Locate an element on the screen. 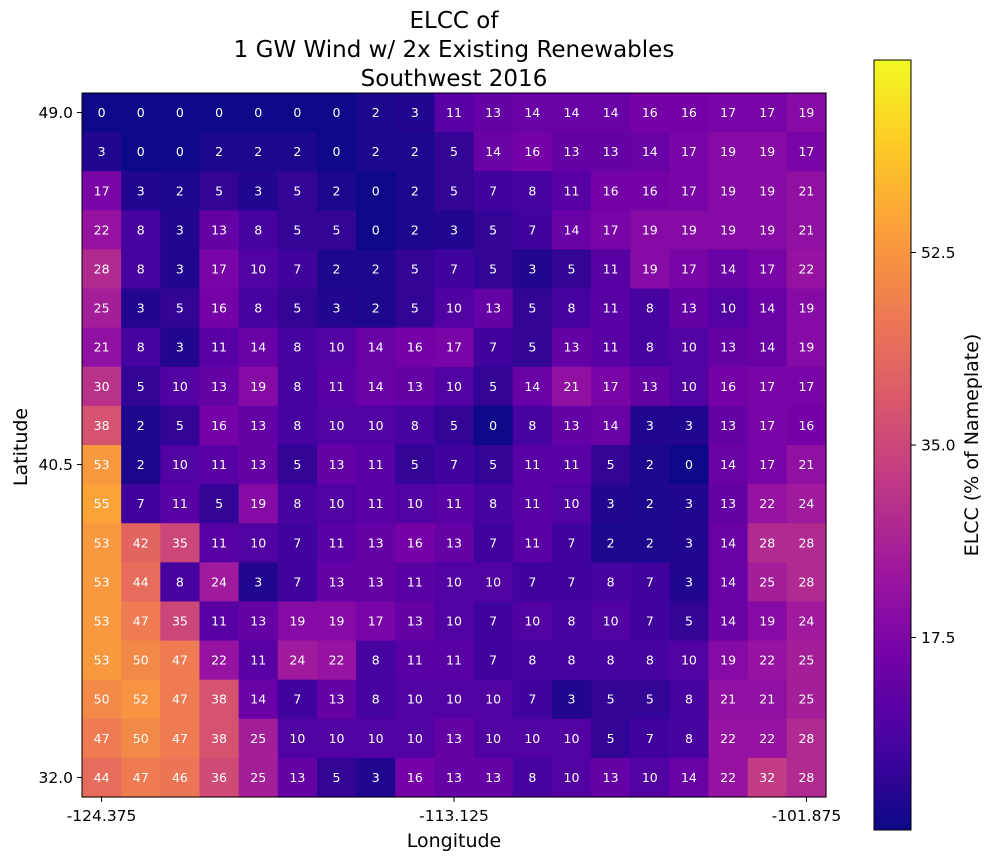 This screenshot has width=993, height=861. cell-value-label: 38 is located at coordinates (219, 699).